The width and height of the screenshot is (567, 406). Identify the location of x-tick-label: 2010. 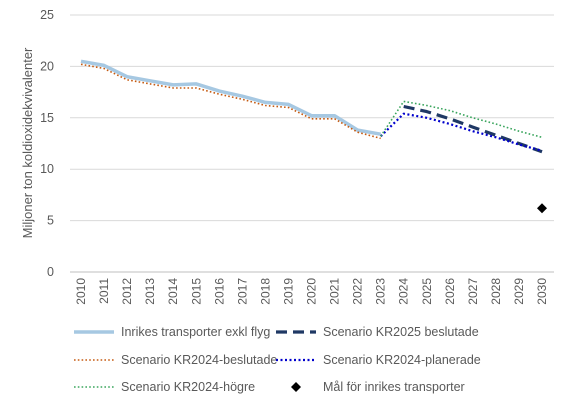
(81, 291).